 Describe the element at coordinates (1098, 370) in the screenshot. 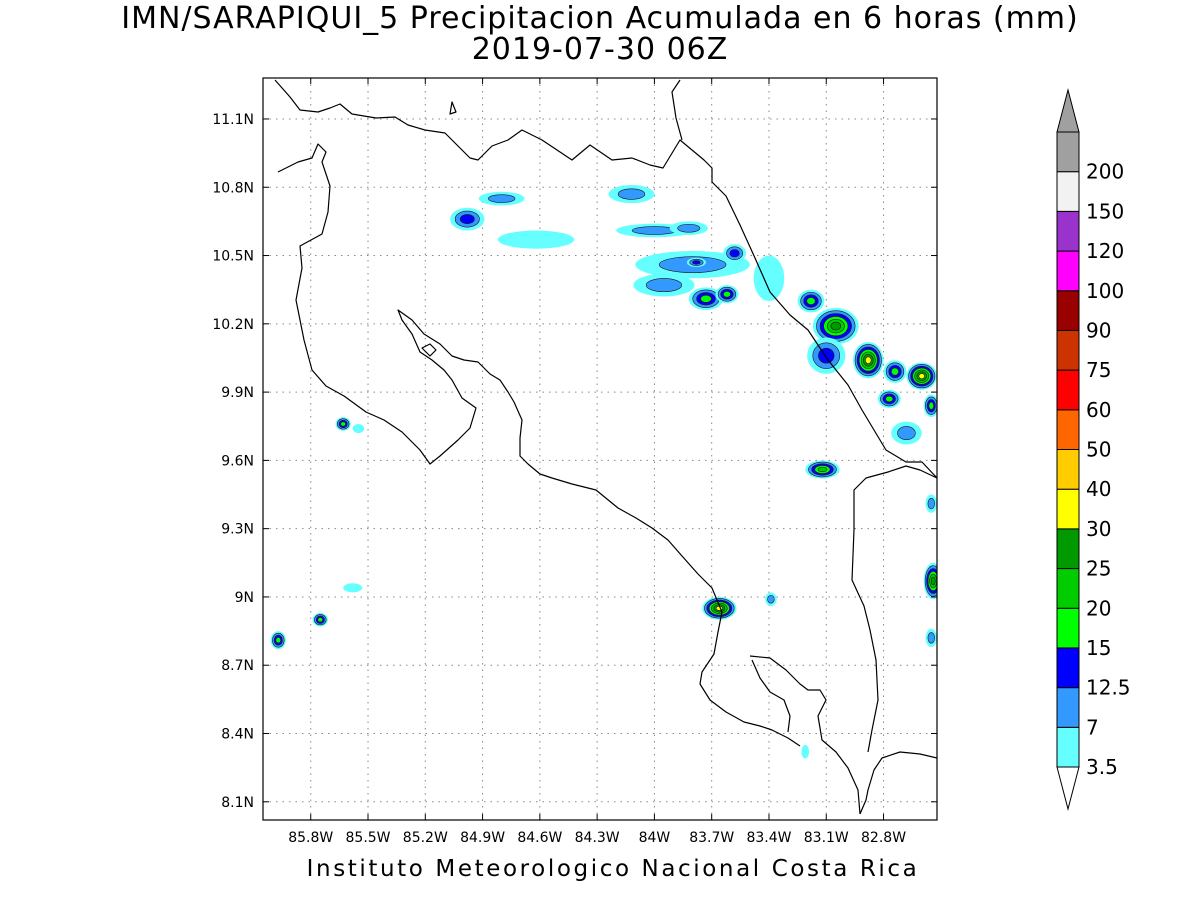

I see `colorbar-label: 75` at that location.